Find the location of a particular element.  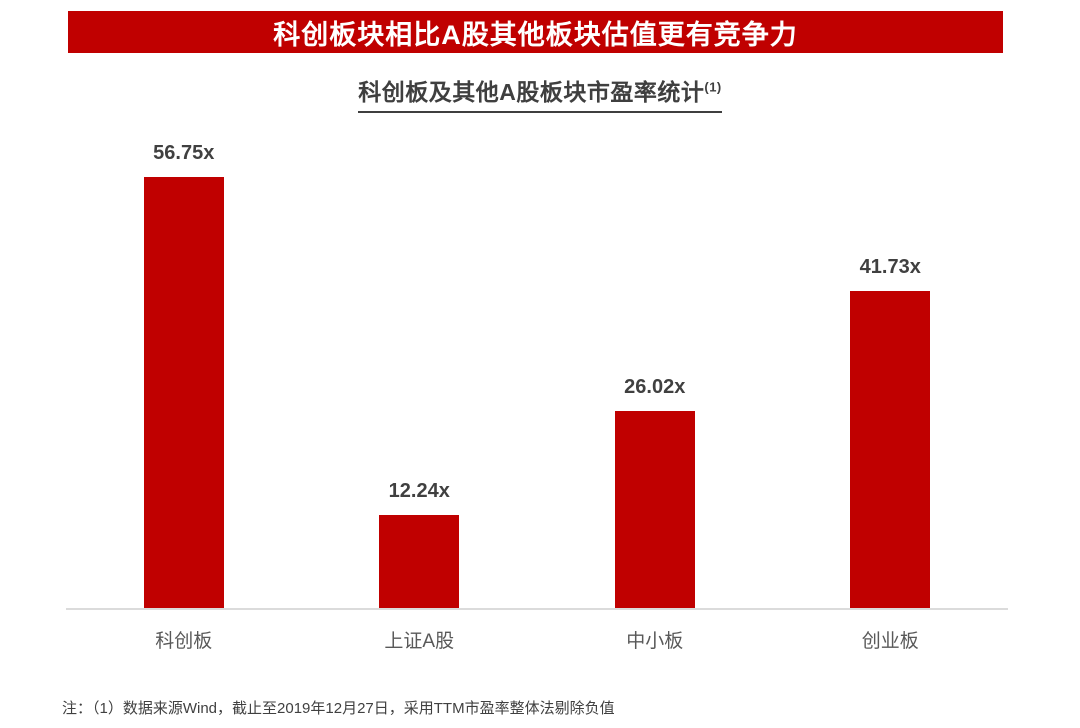

chart-title-wrap: 科创板及其他A股板块市盈率统计(1) is located at coordinates (540, 93).